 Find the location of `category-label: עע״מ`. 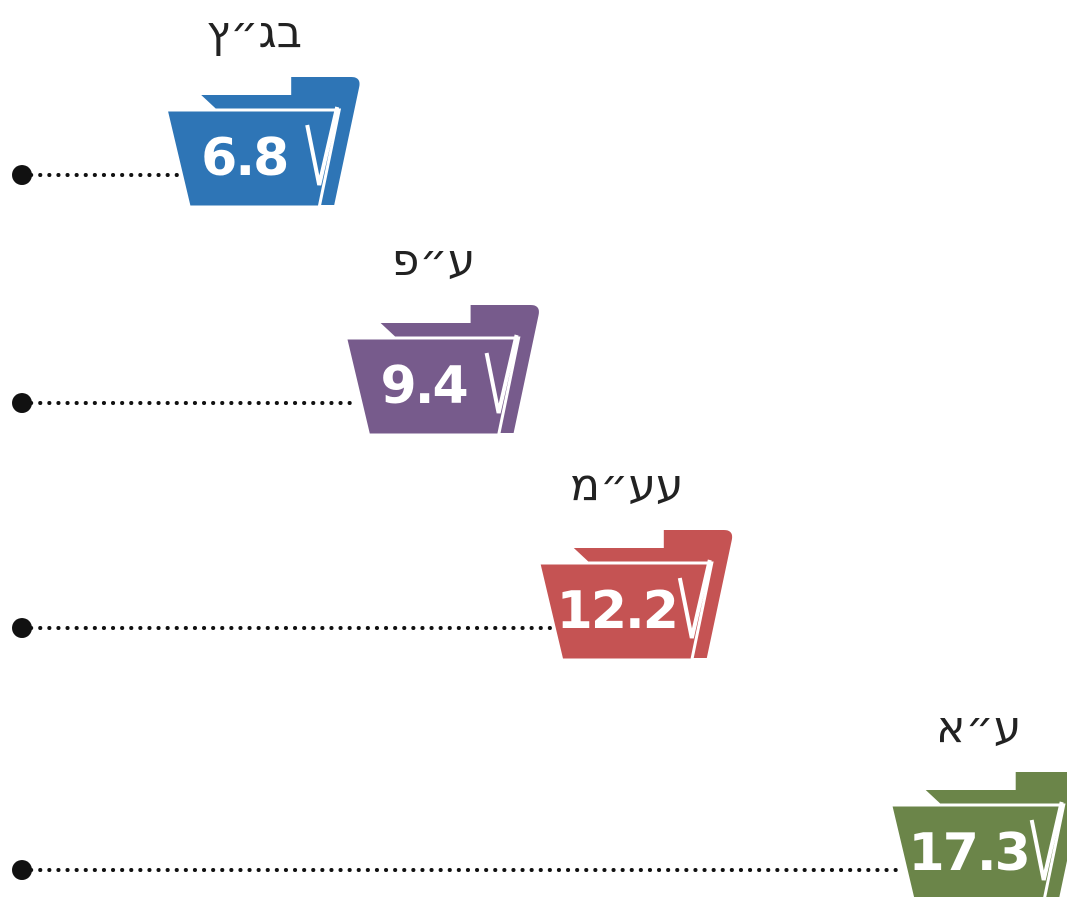

category-label: עע״מ is located at coordinates (626, 485).